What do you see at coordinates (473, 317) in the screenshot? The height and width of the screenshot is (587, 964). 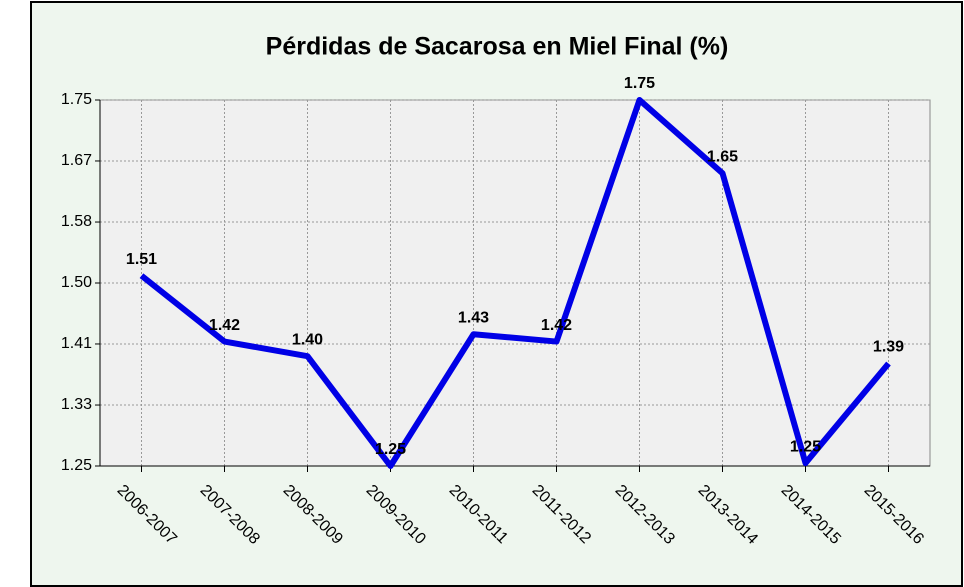 I see `data-label: 1.43` at bounding box center [473, 317].